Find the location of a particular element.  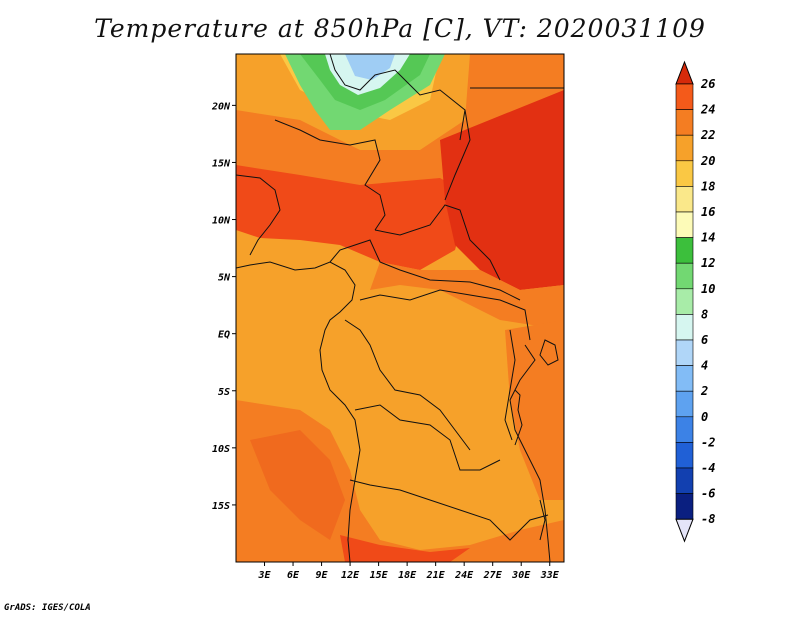

lake-malawi is located at coordinates (542, 520).